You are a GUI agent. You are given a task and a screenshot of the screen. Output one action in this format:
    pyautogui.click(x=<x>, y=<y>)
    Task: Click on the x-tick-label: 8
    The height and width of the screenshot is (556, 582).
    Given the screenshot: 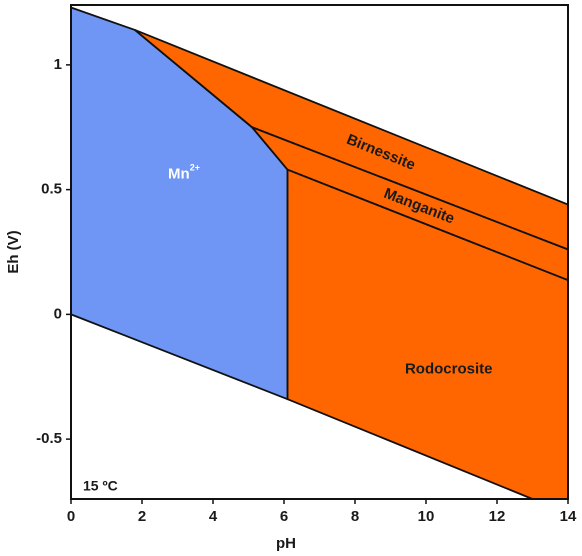 What is the action you would take?
    pyautogui.click(x=355, y=516)
    